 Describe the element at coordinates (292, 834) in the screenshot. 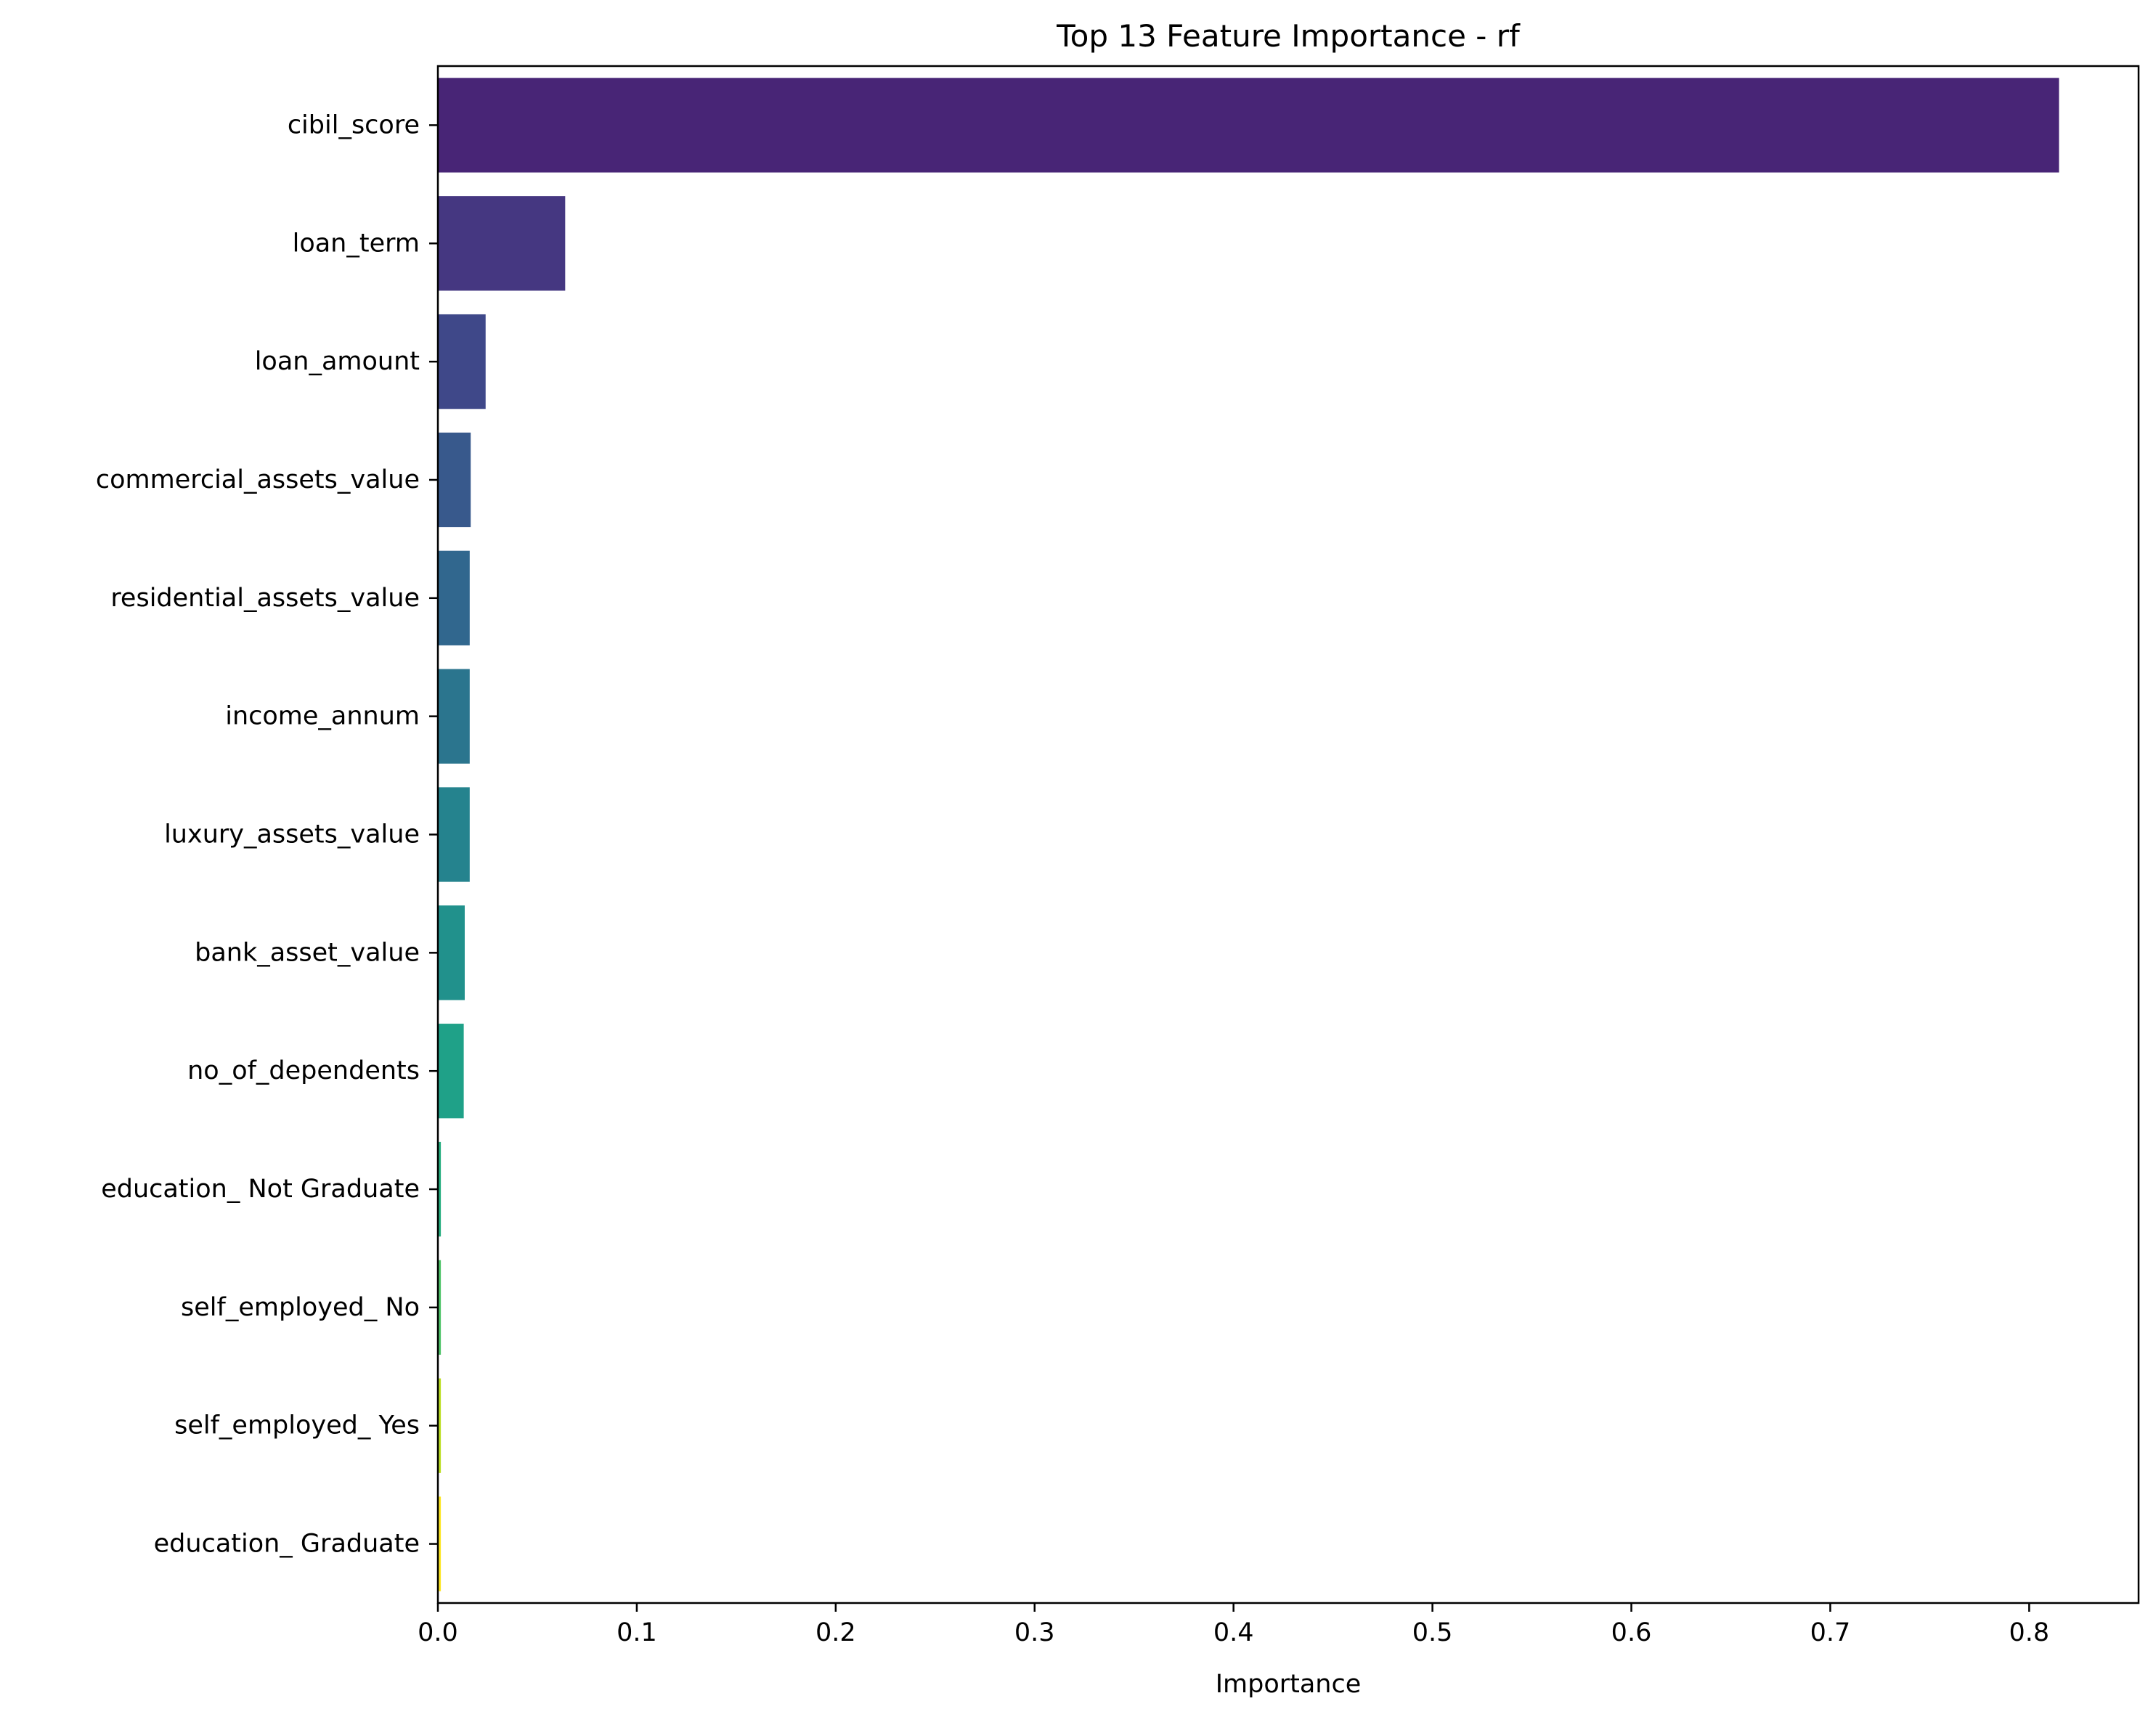

I see `y-tick-label: luxury_assets_value` at that location.